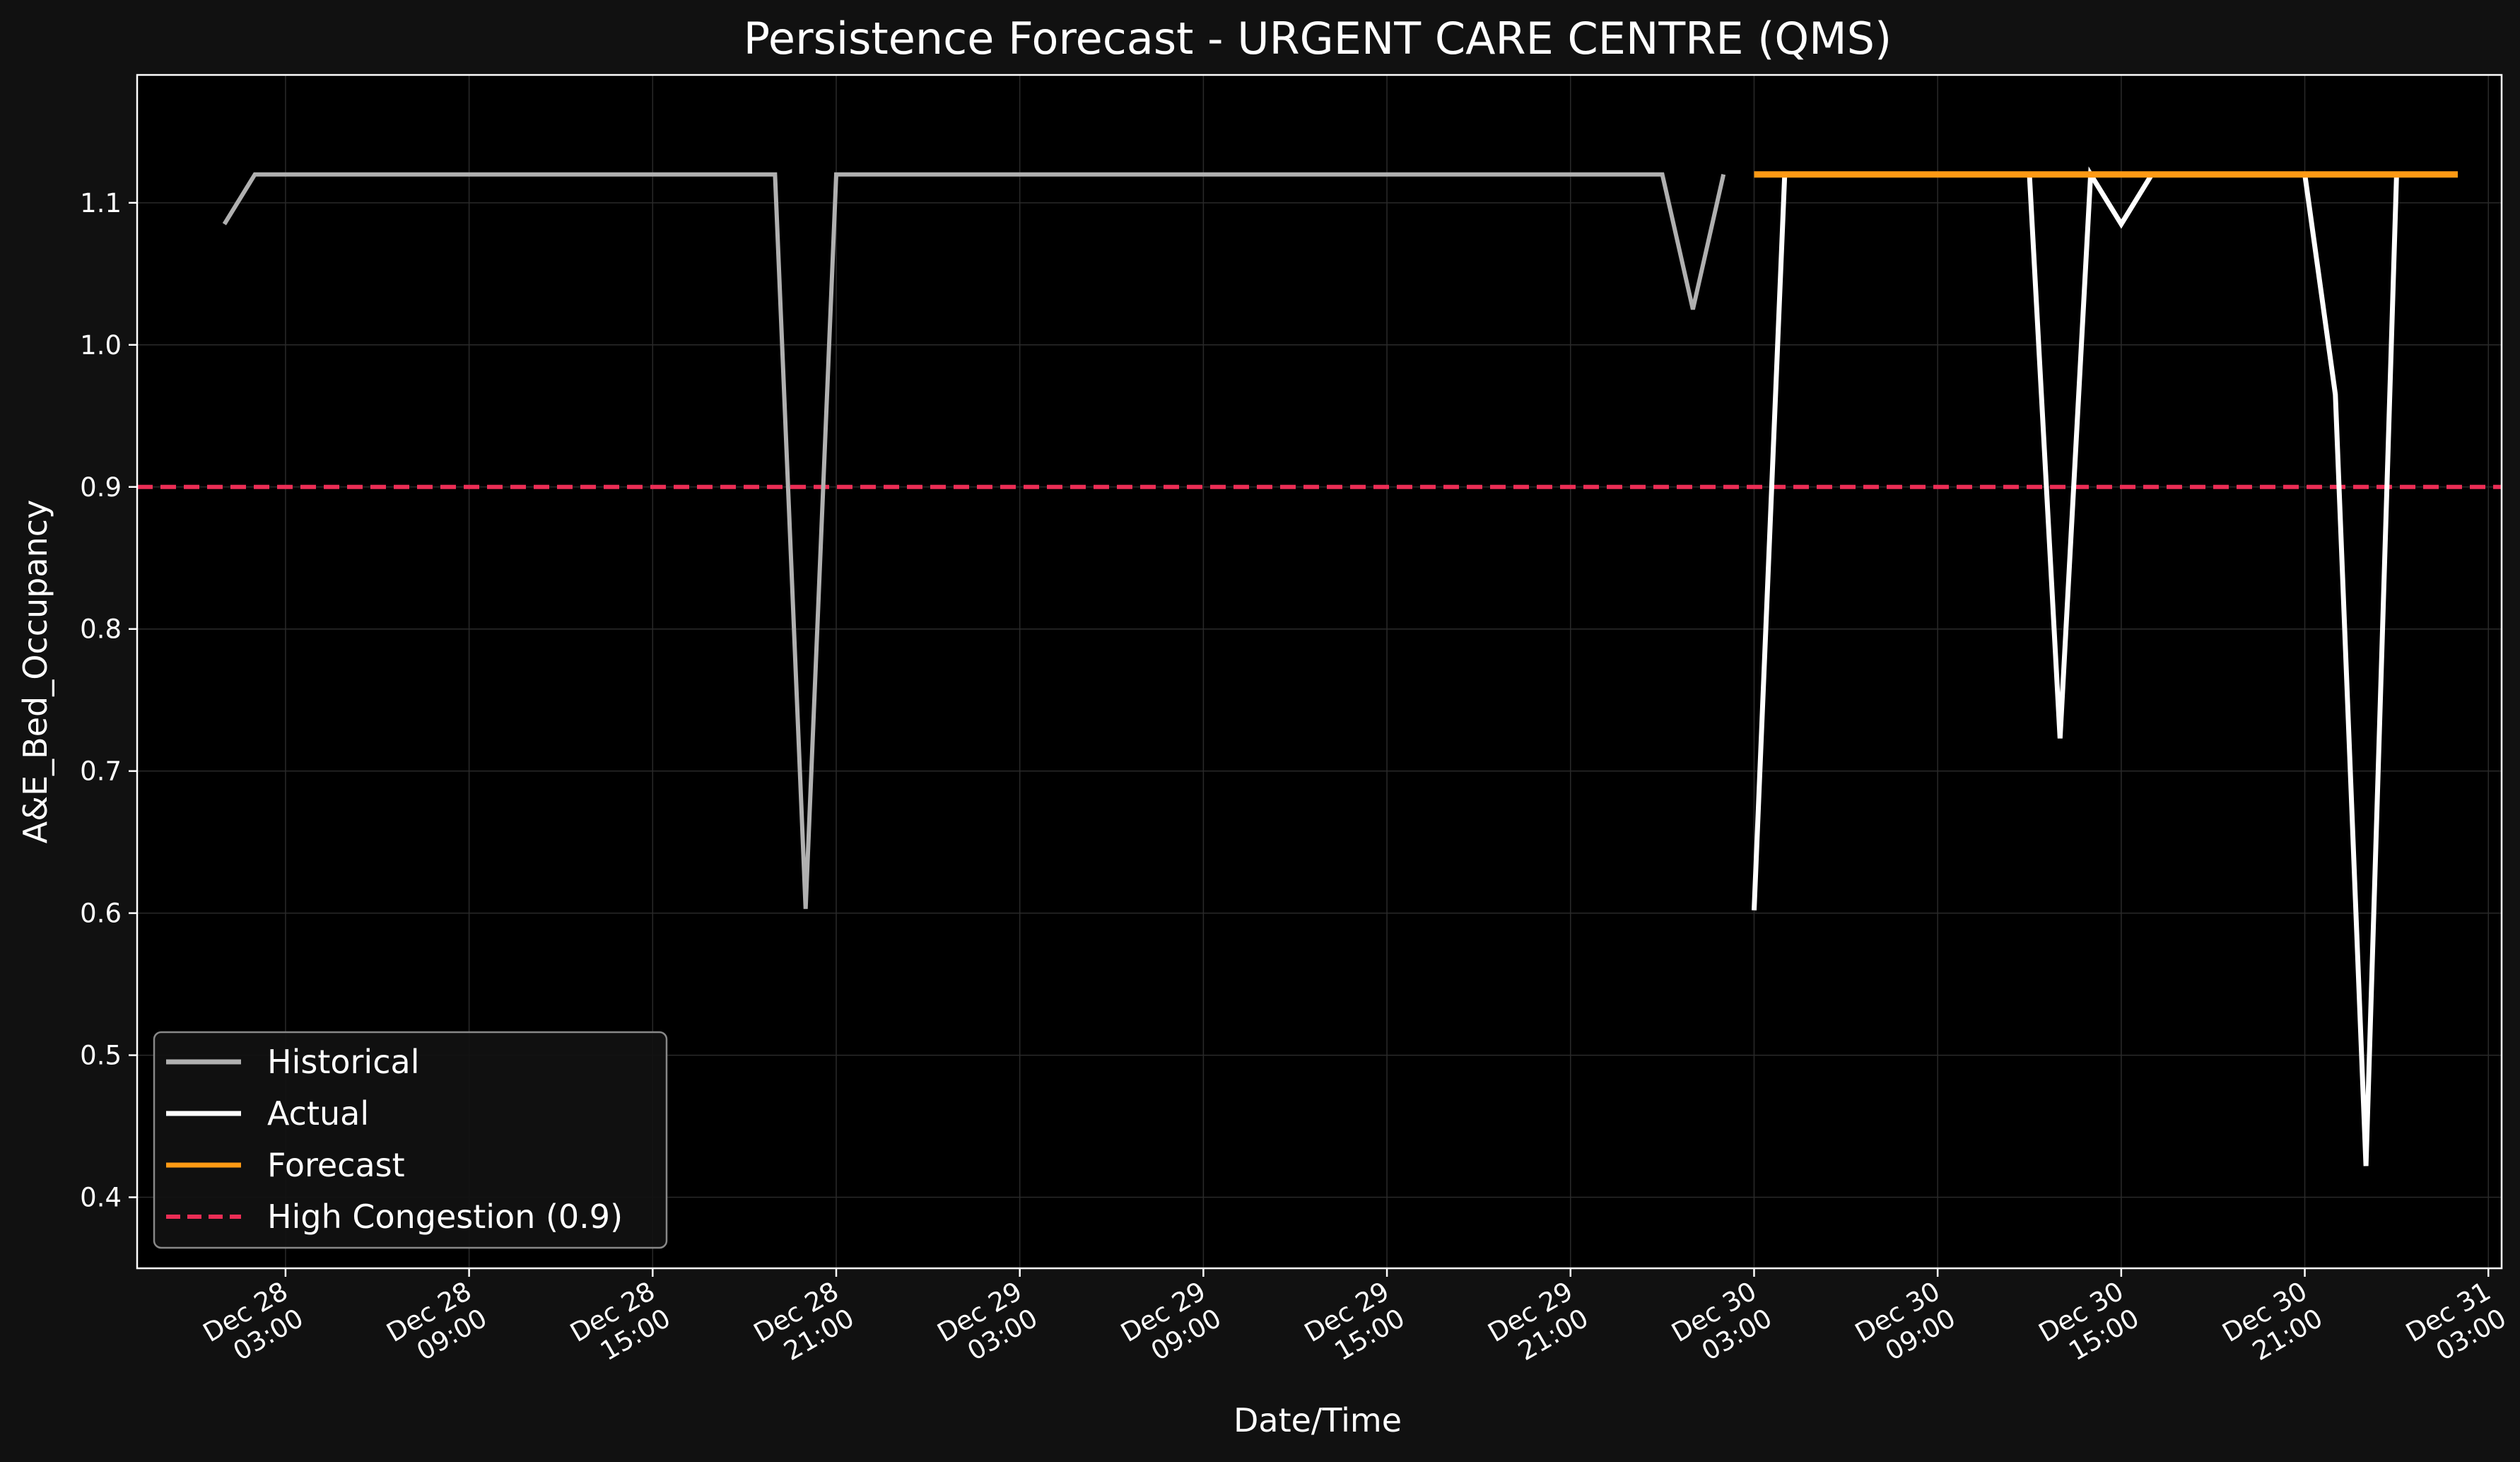 The width and height of the screenshot is (2520, 1462). What do you see at coordinates (336, 1165) in the screenshot?
I see `legend-forecast-label: Forecast` at bounding box center [336, 1165].